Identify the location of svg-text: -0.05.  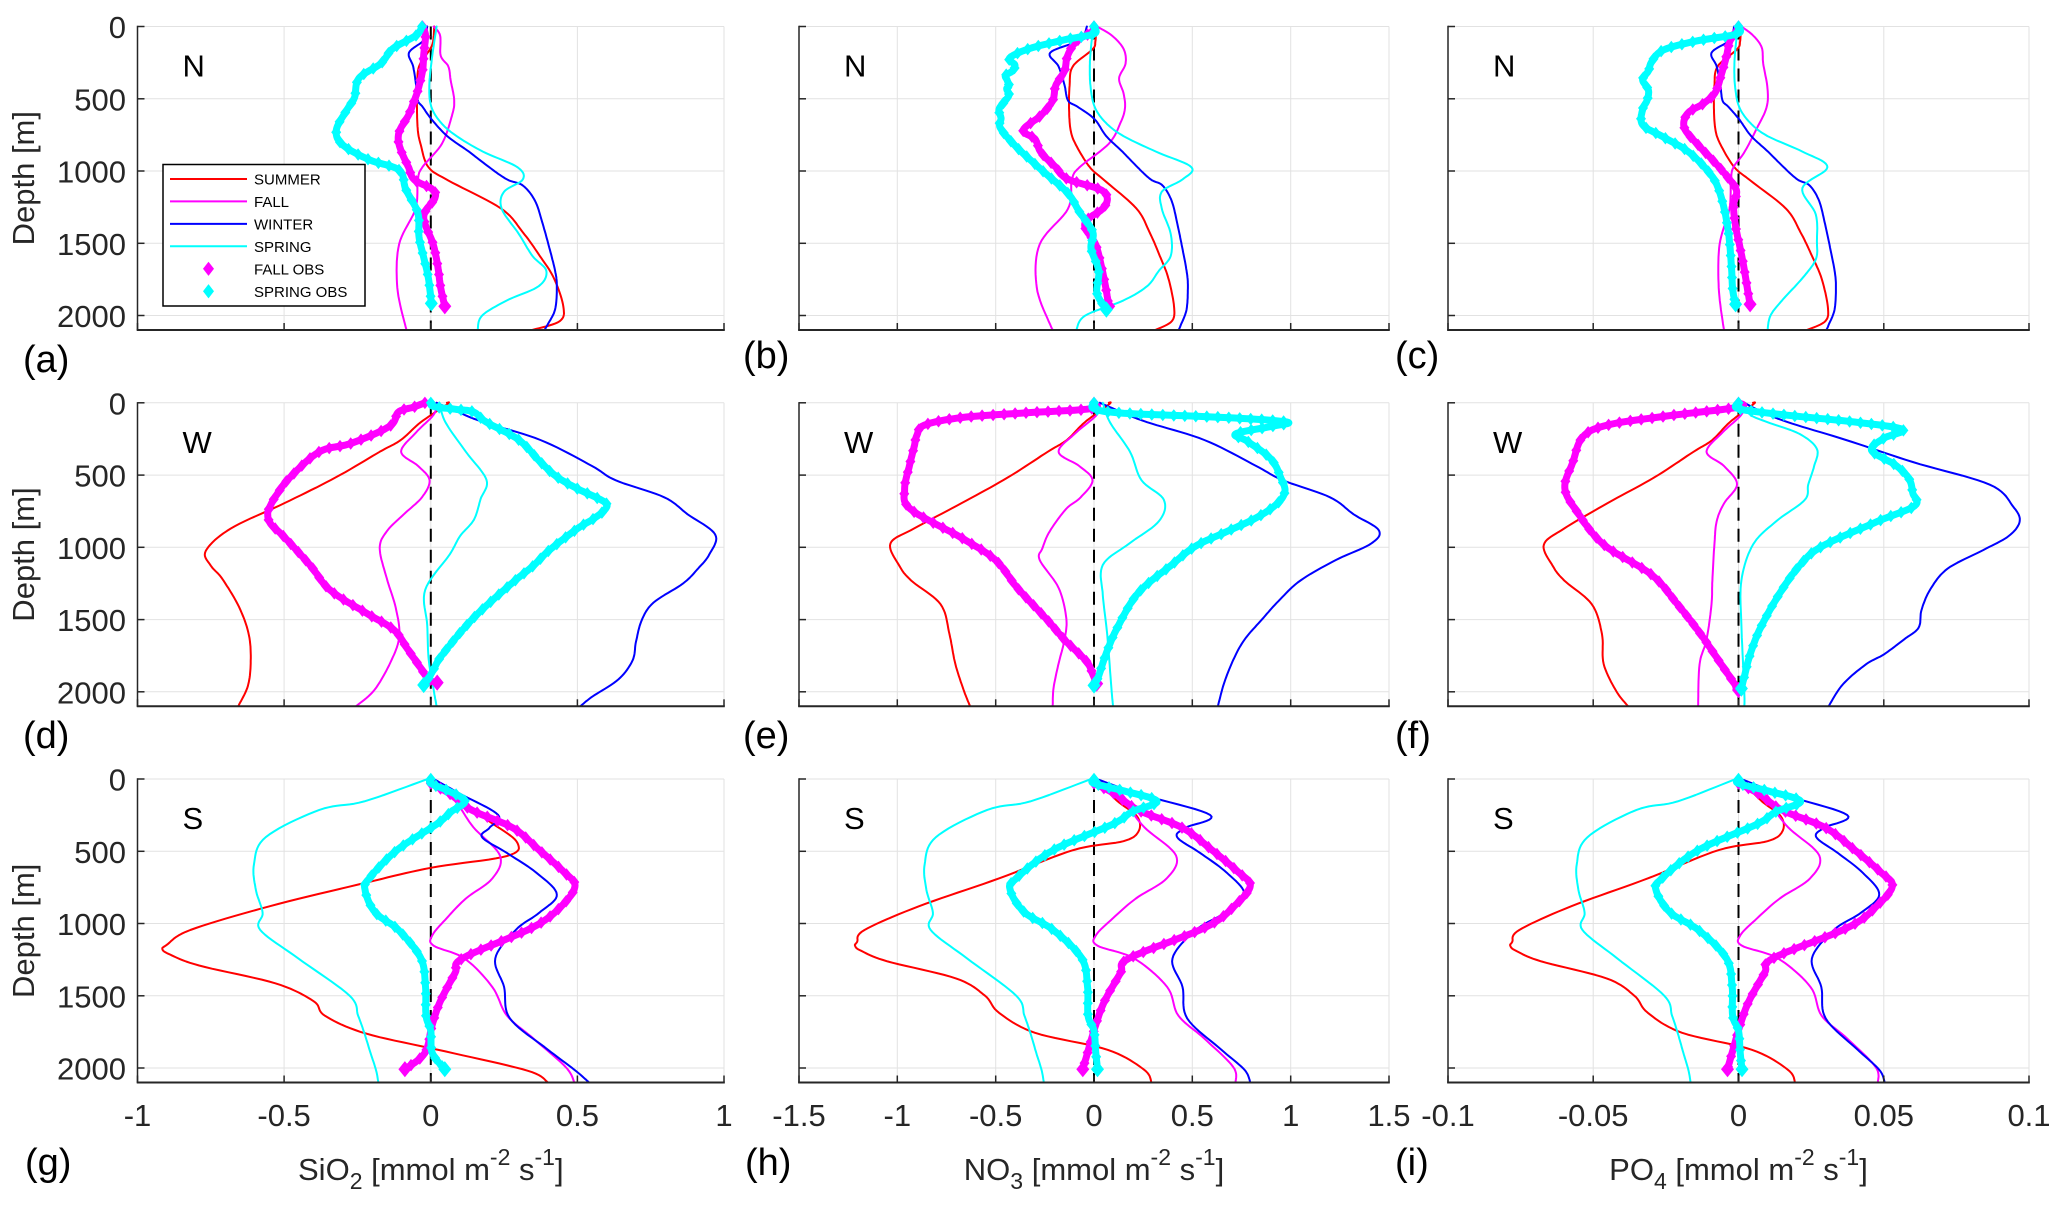
(1593, 1115).